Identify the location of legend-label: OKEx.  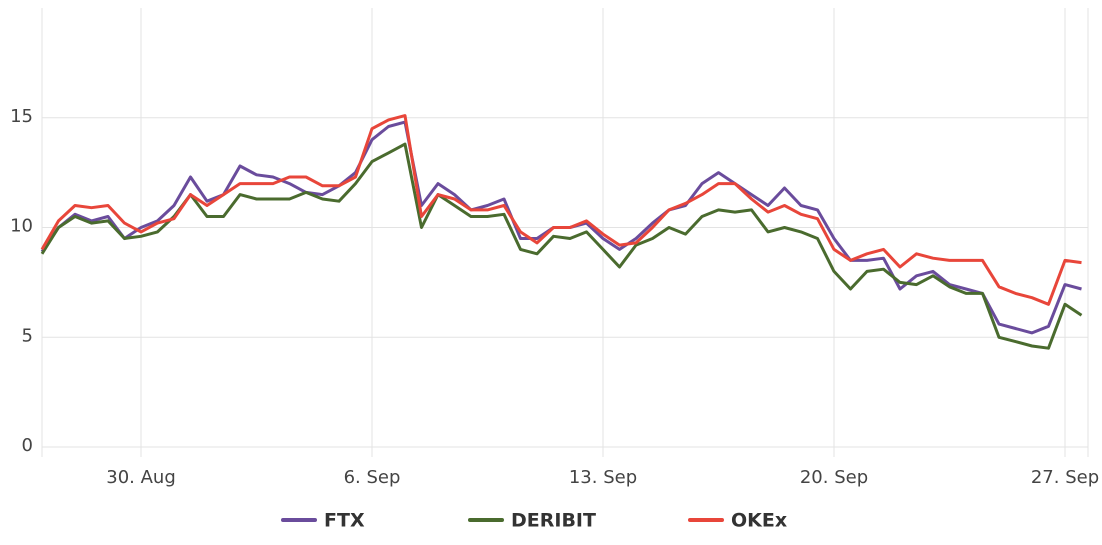
(759, 521).